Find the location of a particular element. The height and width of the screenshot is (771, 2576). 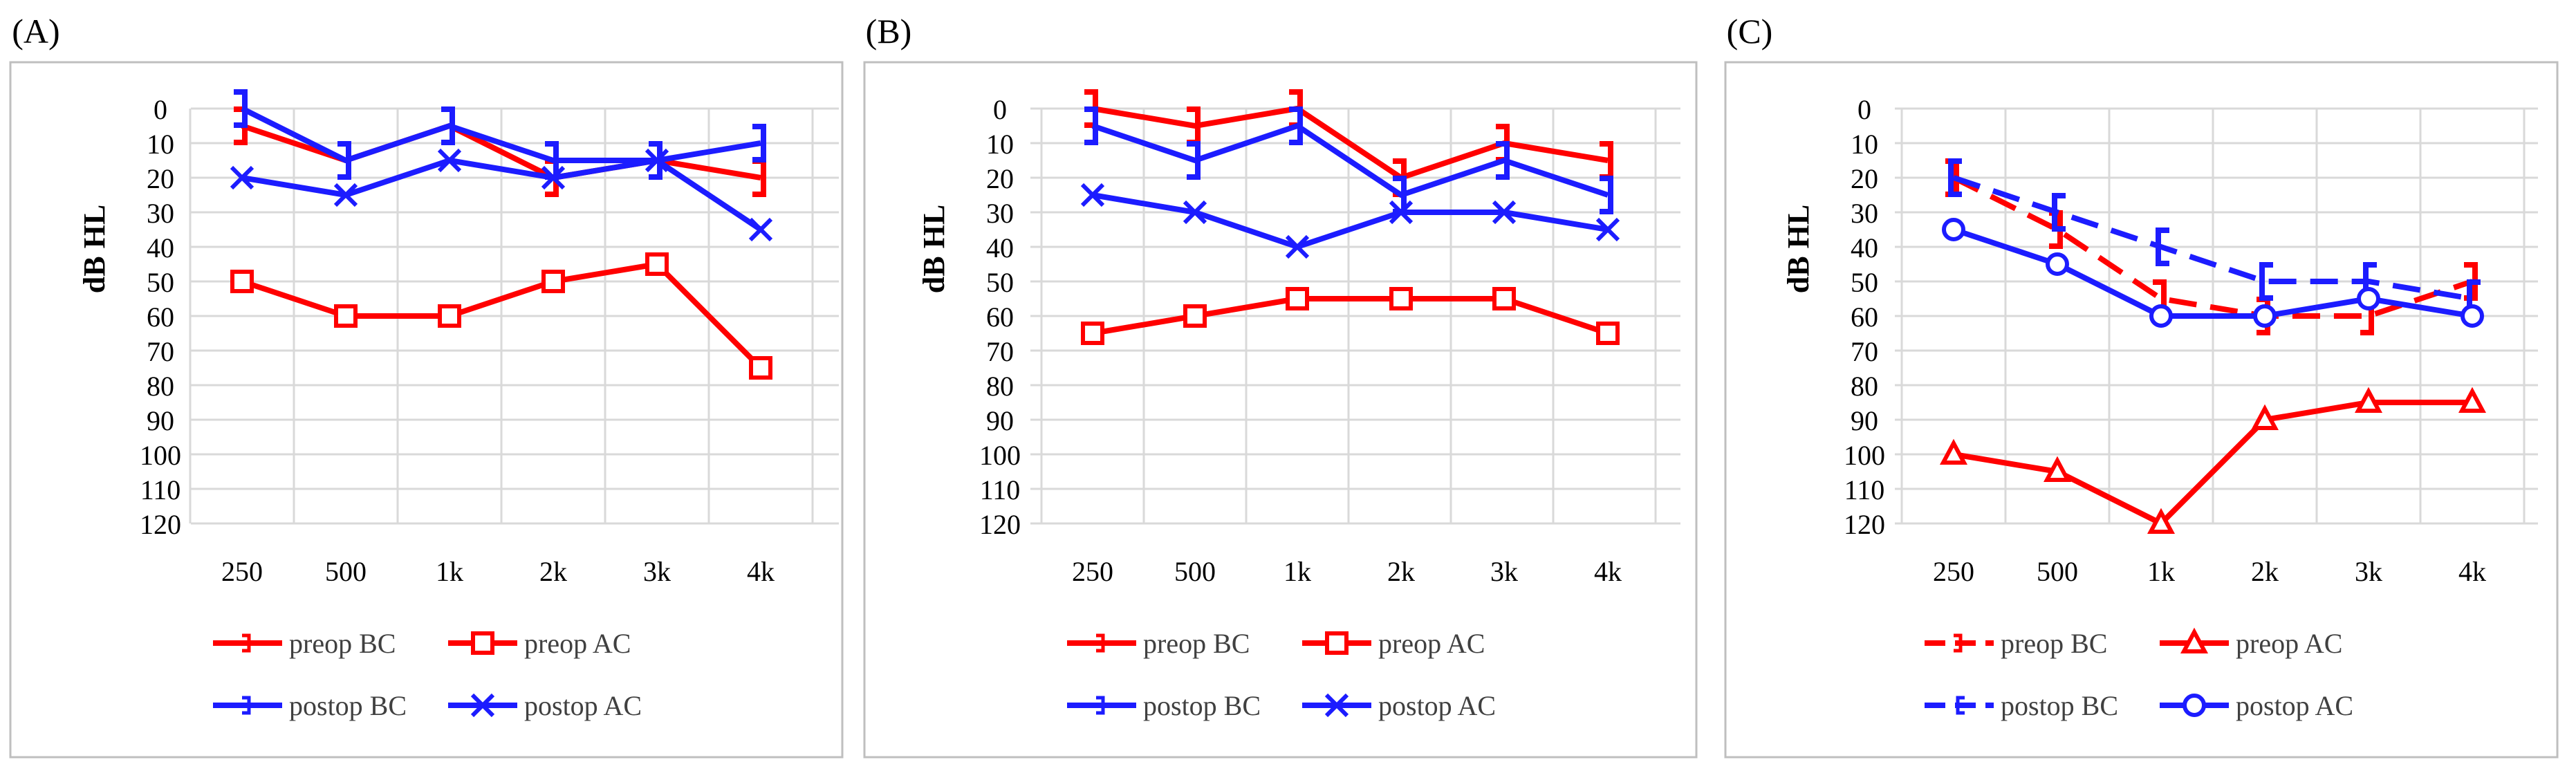

y-tick-label: 60 is located at coordinates (1865, 317).